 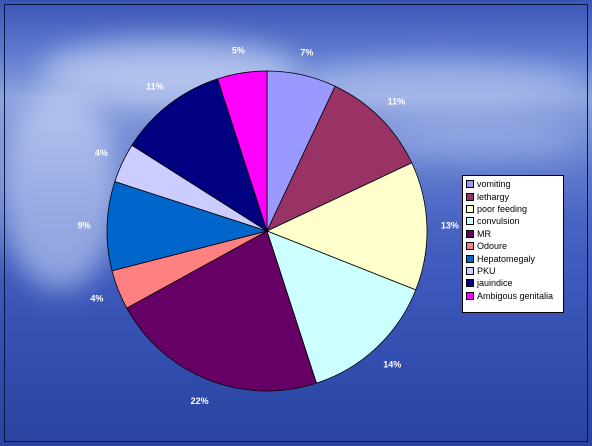 I want to click on legend-item: lethargy, so click(x=514, y=196).